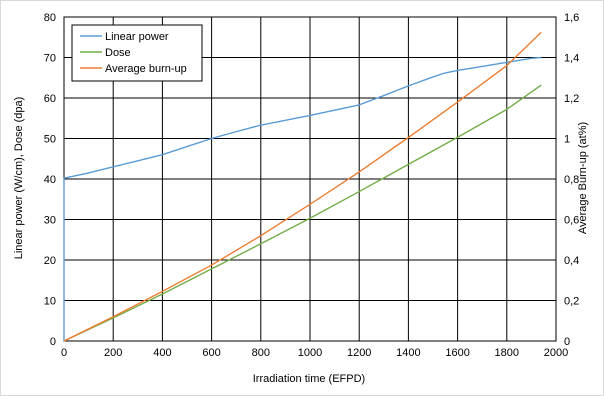 This screenshot has height=396, width=604. Describe the element at coordinates (571, 302) in the screenshot. I see `y-right-tick-label: 0,2` at that location.